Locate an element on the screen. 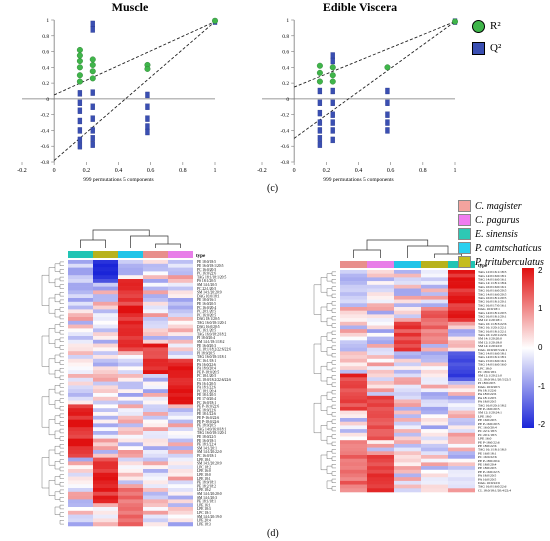 This screenshot has width=550, height=541. row-label: TAG 12:0/16:1/18:3 is located at coordinates (492, 272).